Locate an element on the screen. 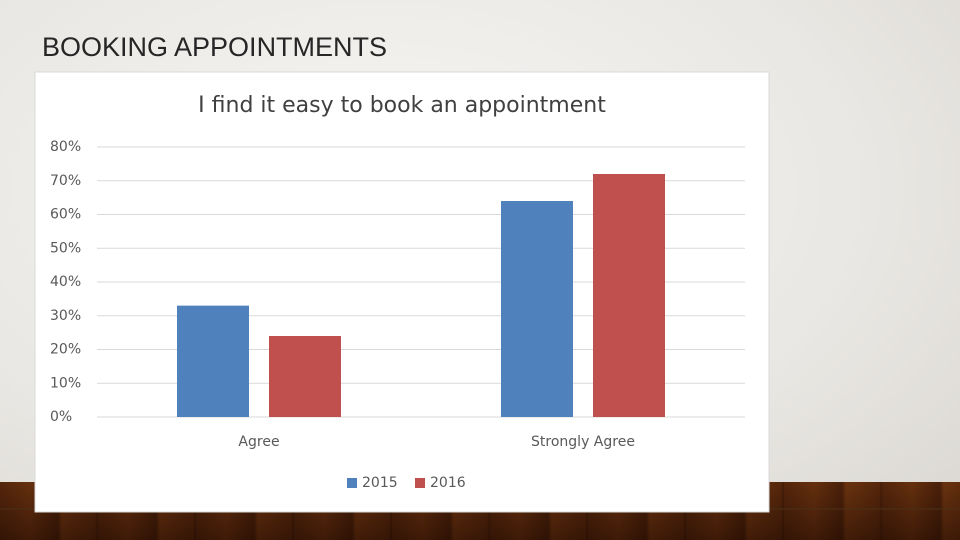  legend-label: 2016 is located at coordinates (448, 483).